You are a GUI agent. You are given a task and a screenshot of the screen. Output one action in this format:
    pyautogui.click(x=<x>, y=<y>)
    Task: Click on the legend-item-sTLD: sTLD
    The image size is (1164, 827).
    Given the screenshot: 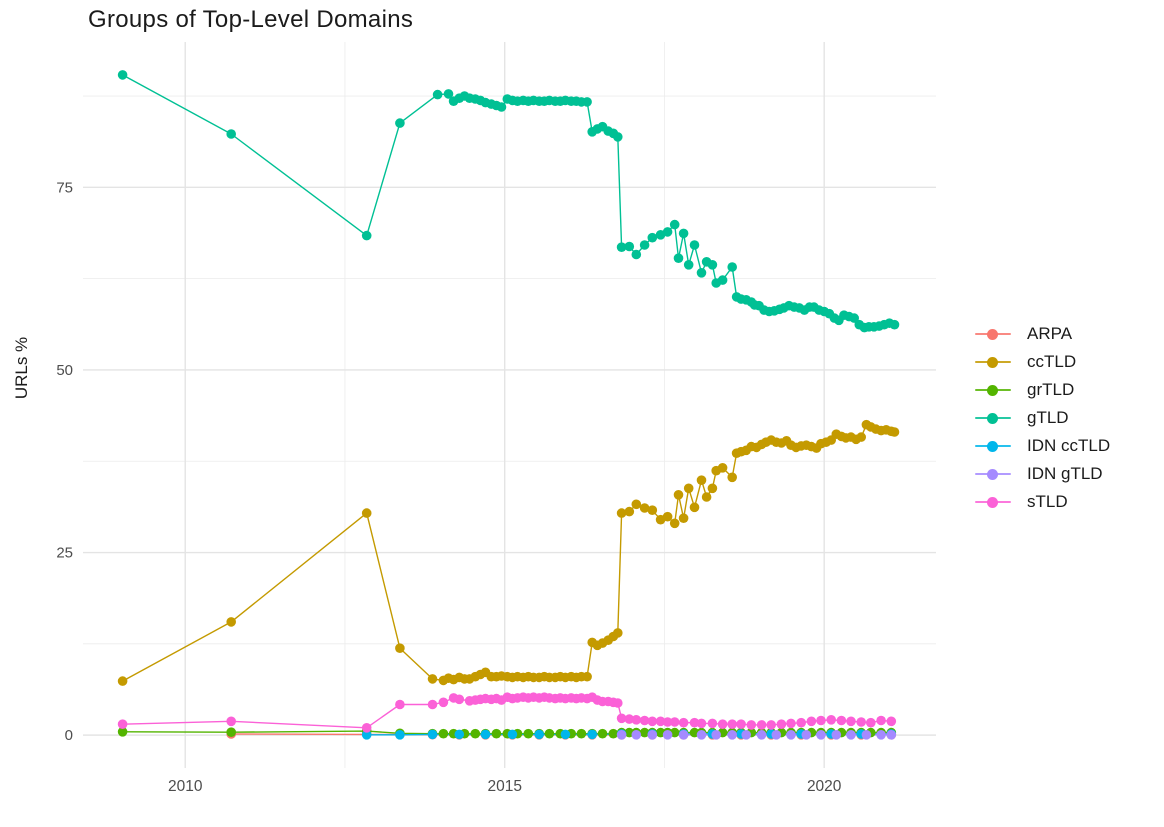 What is the action you would take?
    pyautogui.click(x=1042, y=502)
    